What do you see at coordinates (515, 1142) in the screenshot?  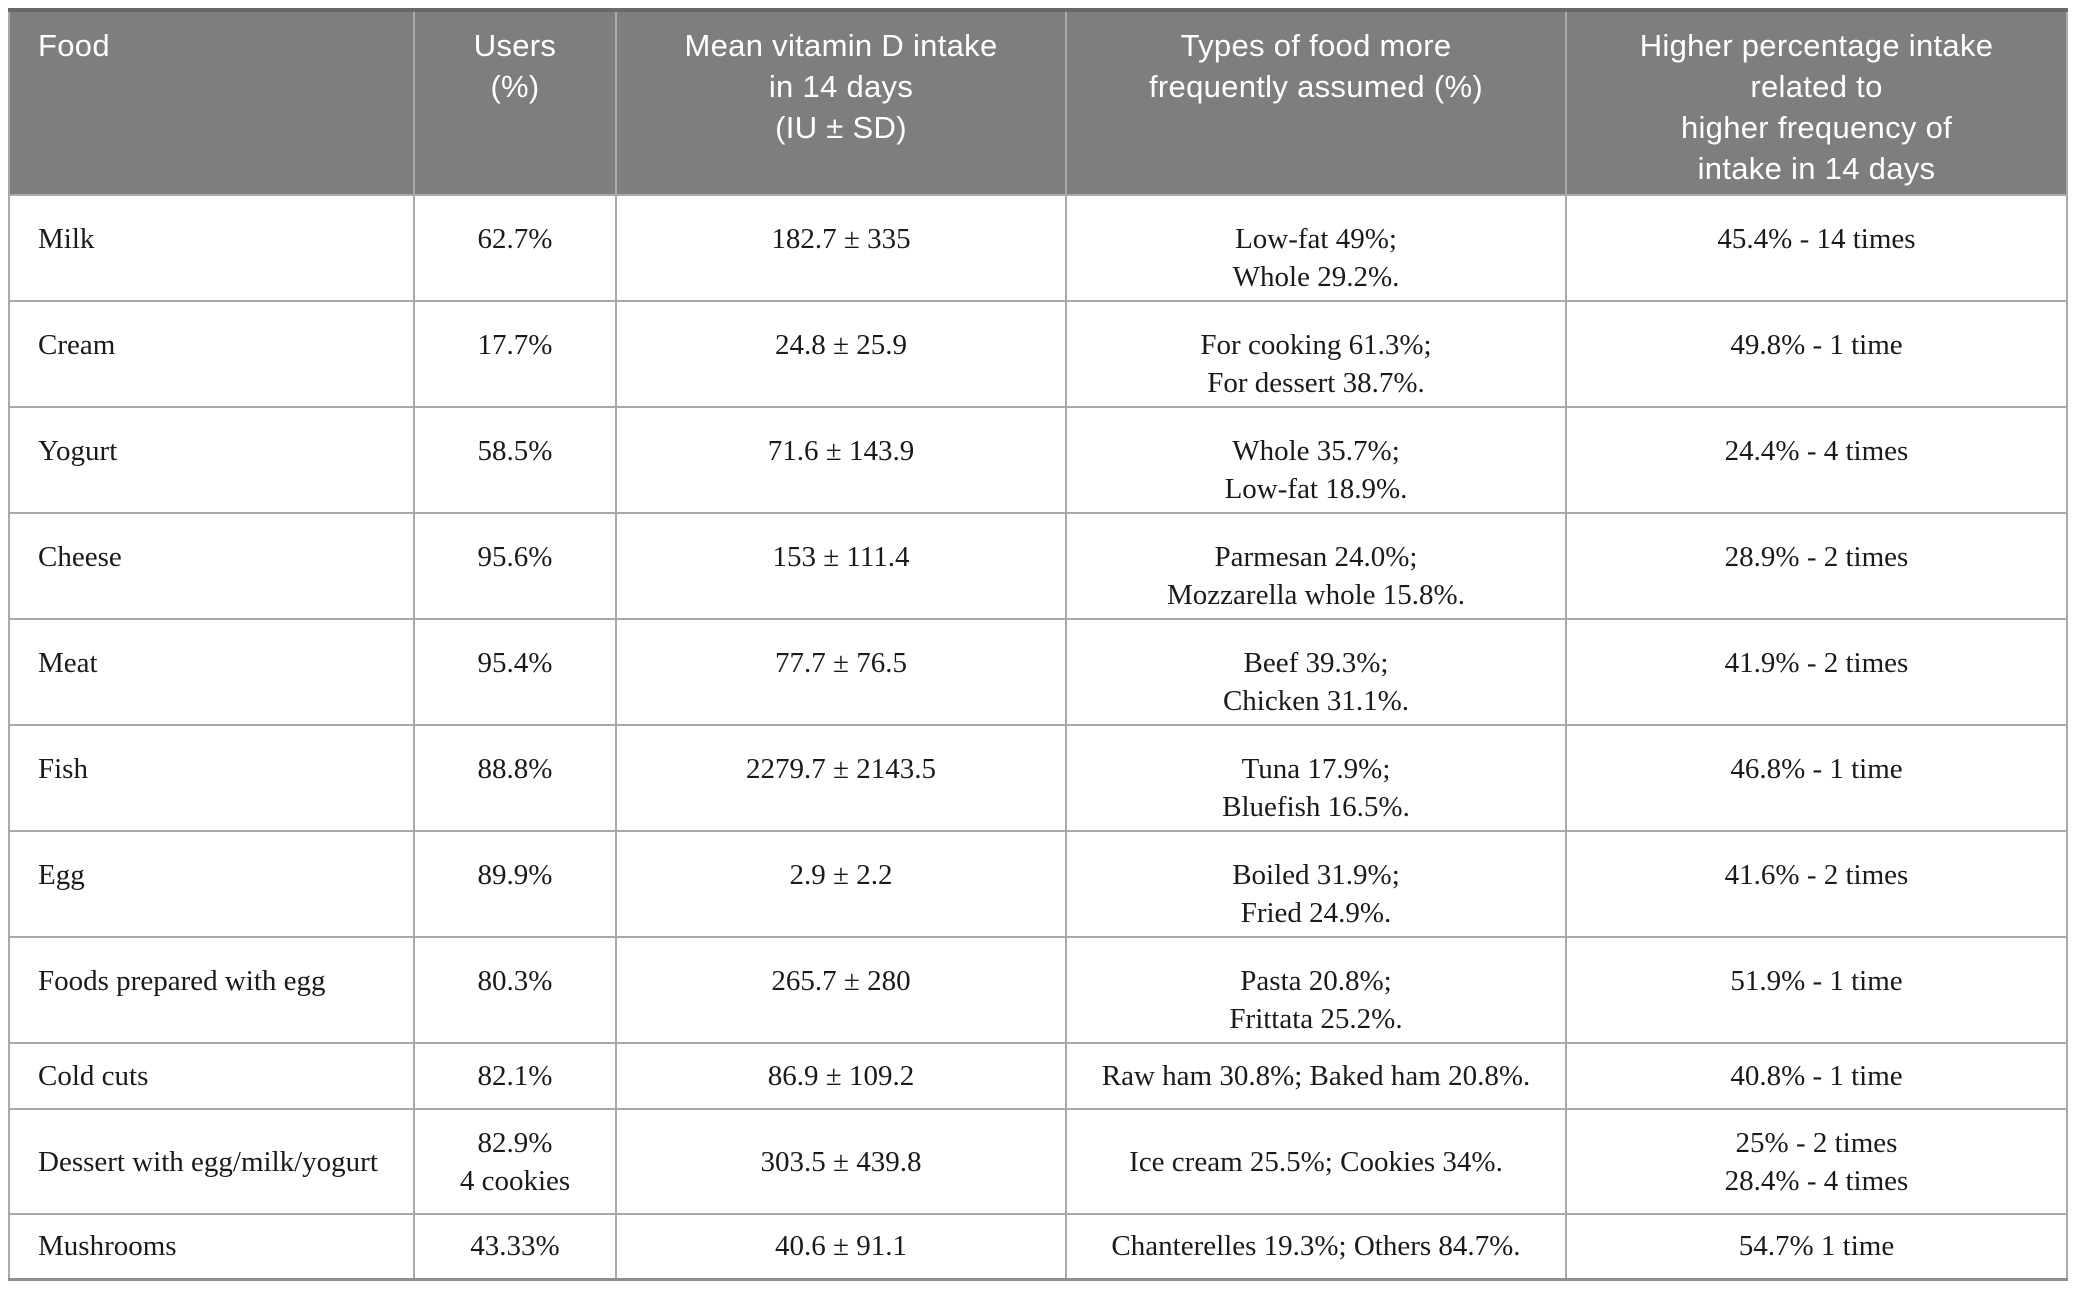 I see `users-value: 82.9%` at bounding box center [515, 1142].